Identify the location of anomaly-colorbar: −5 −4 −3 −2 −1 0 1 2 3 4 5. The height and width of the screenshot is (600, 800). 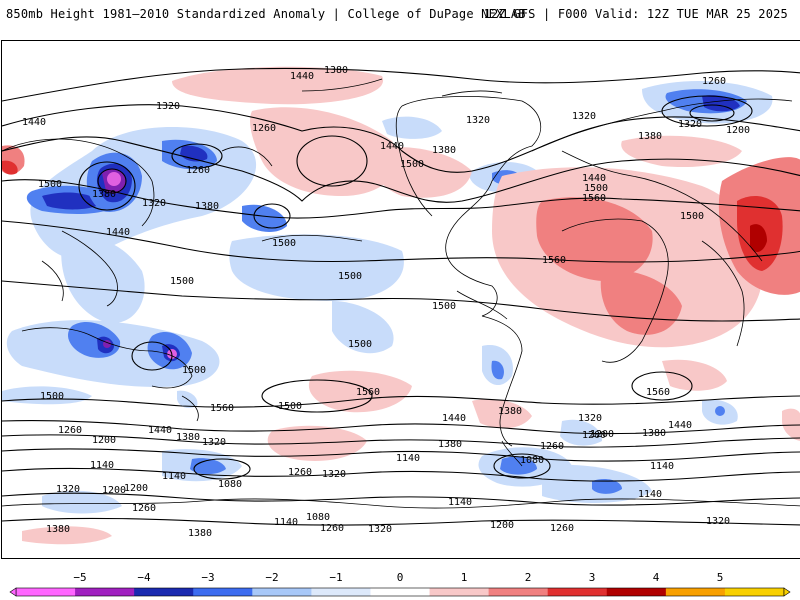
(400, 584).